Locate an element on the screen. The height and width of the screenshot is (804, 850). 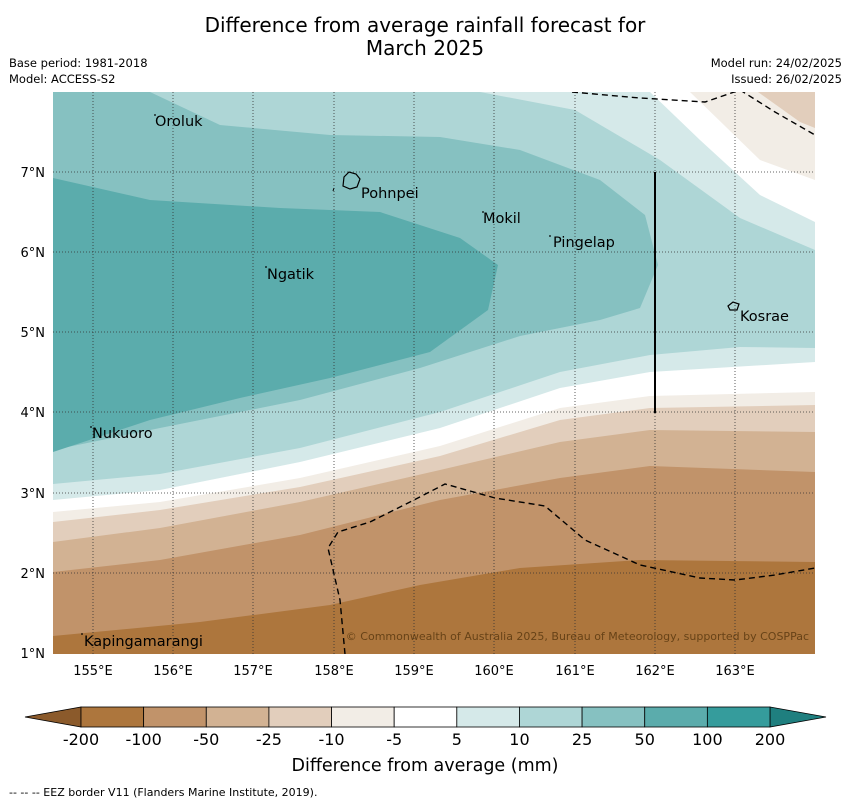
place-label: Pingelap is located at coordinates (584, 243).